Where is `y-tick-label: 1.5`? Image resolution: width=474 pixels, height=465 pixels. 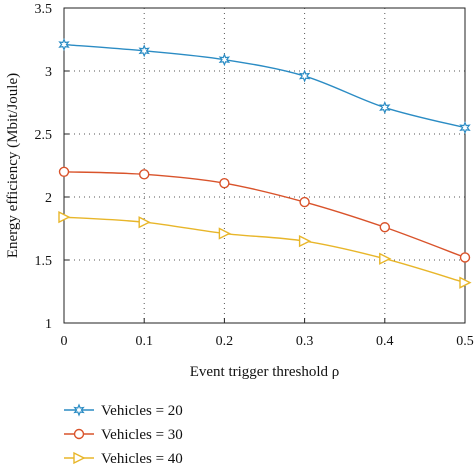 y-tick-label: 1.5 is located at coordinates (44, 261).